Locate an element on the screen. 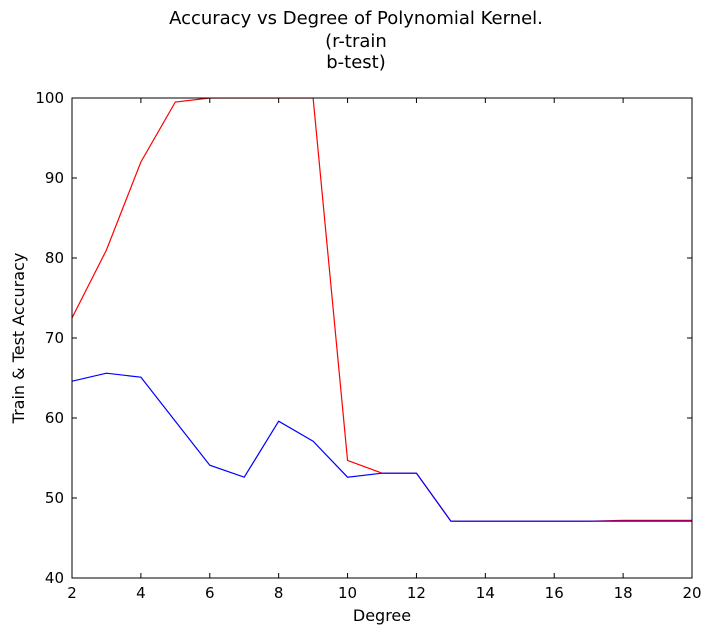  chart-title-line-1: Accuracy vs Degree of Polynomial Kernel. is located at coordinates (356, 18).